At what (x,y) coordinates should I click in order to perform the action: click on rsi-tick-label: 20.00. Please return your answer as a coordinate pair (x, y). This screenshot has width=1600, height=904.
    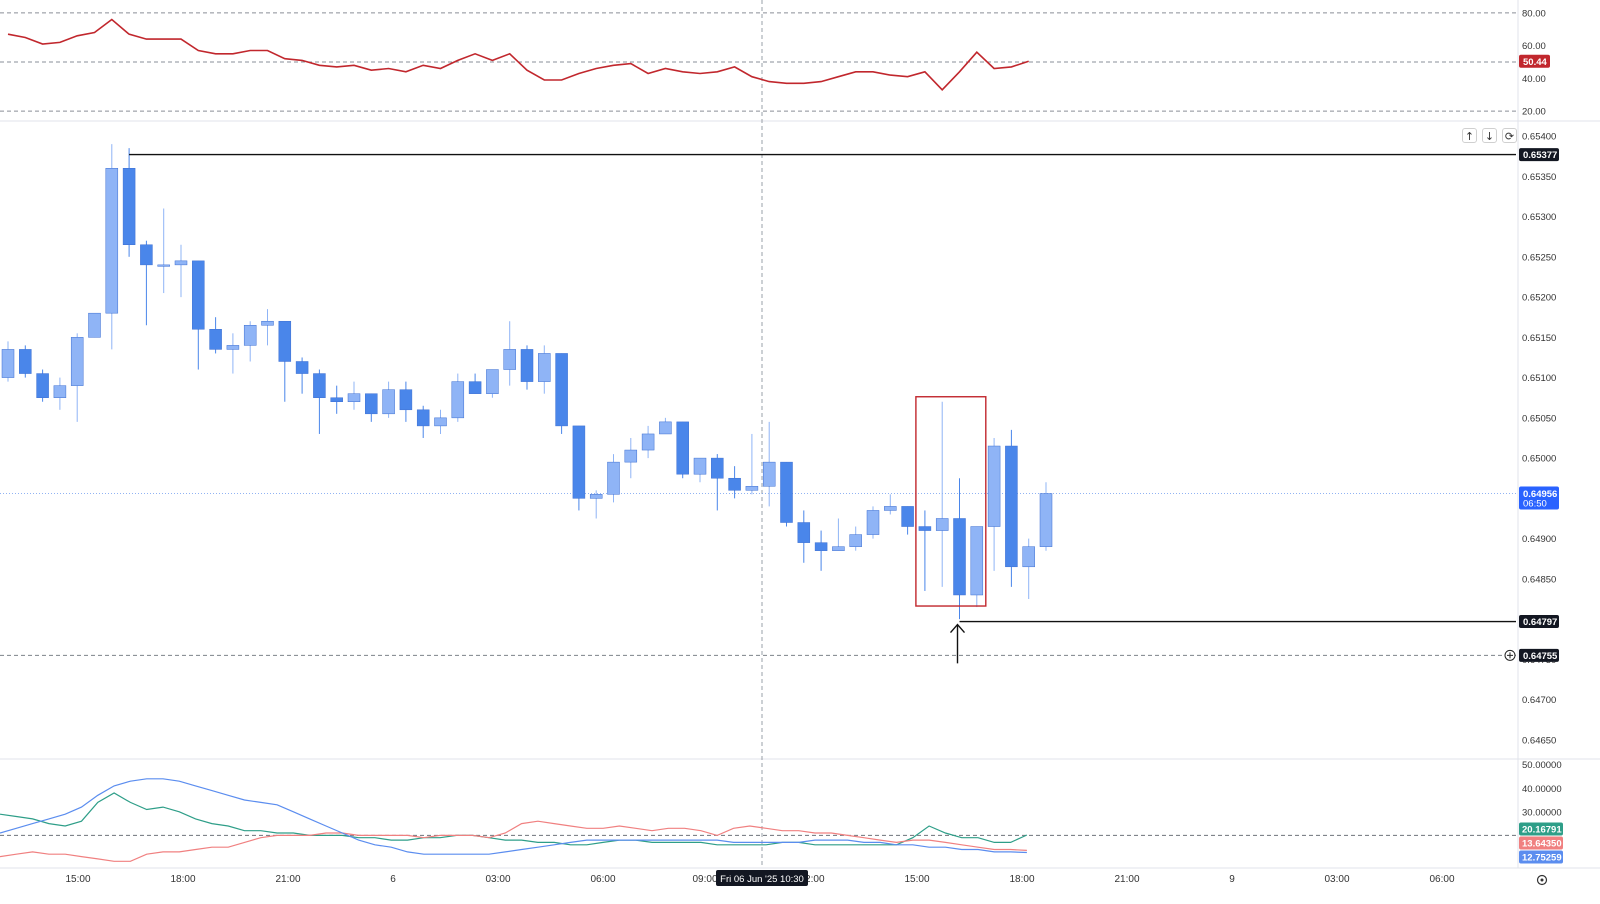
    Looking at the image, I should click on (1534, 112).